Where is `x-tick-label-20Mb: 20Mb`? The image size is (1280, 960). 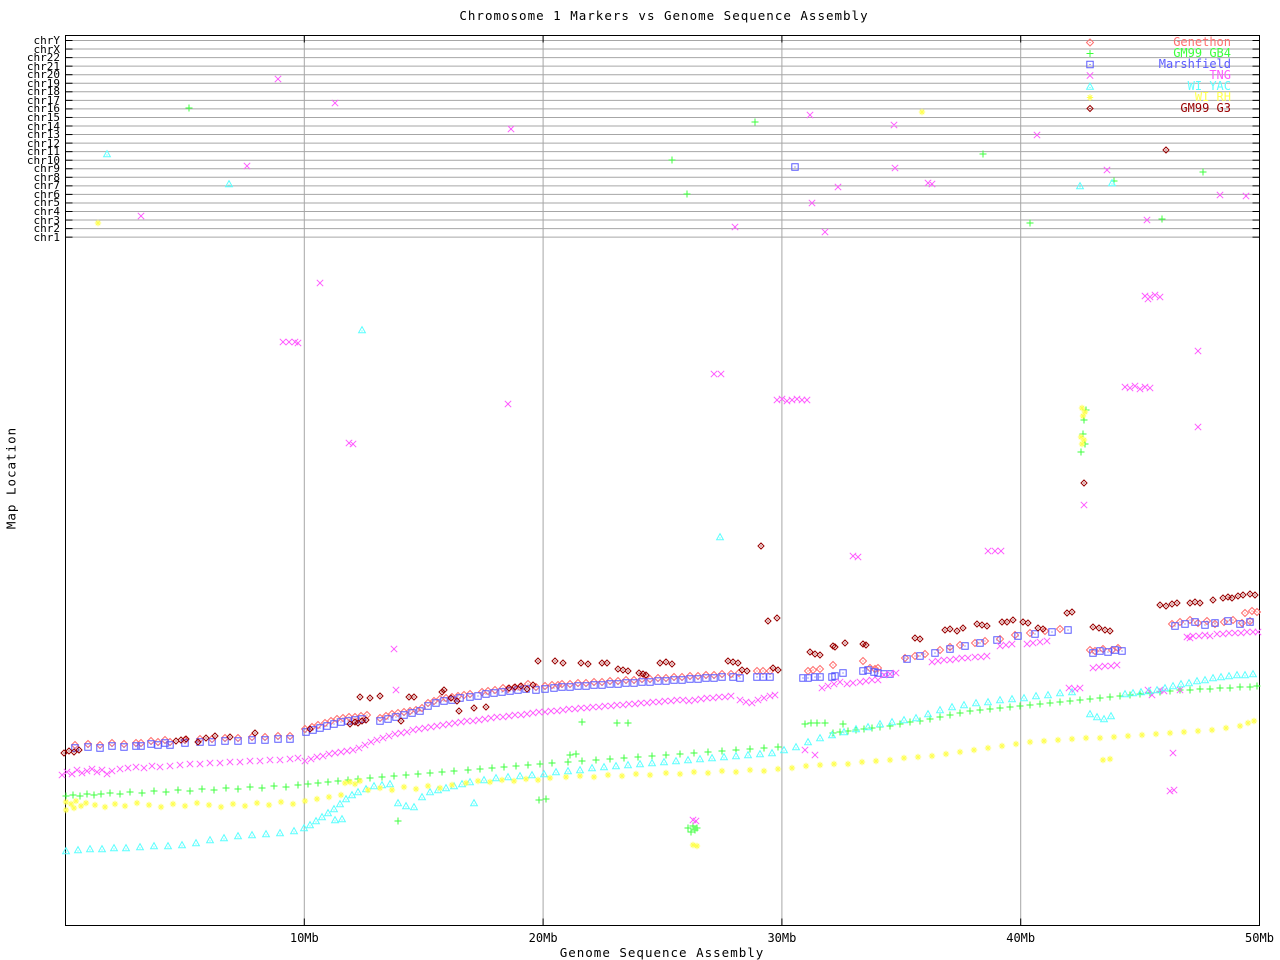
x-tick-label-20Mb: 20Mb is located at coordinates (543, 938).